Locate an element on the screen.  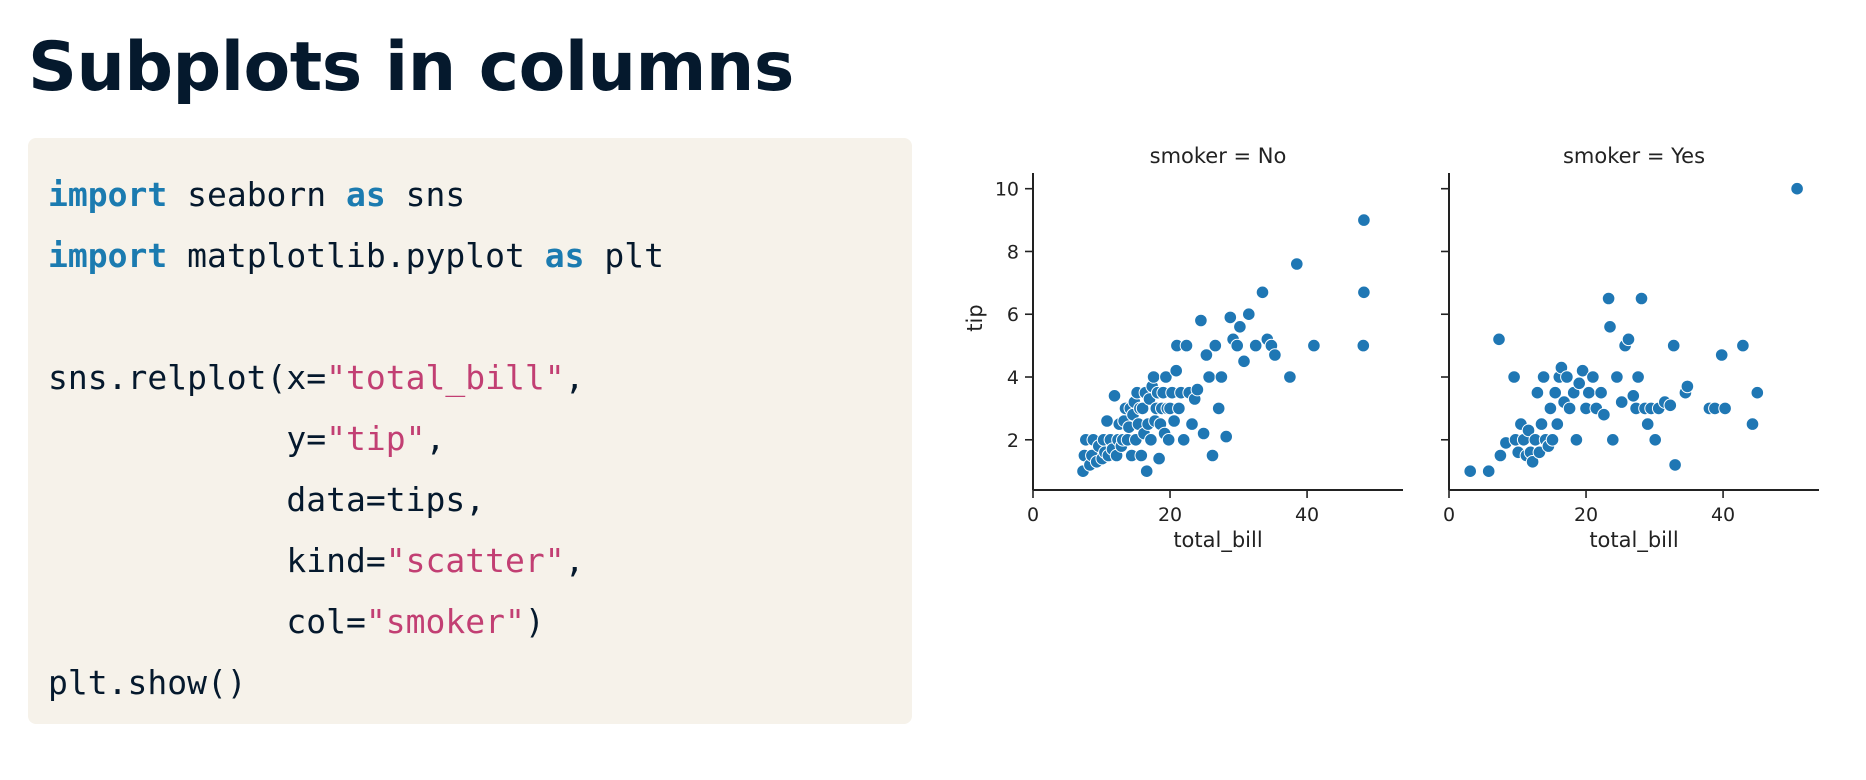
code-string: "smoker" is located at coordinates (445, 621).